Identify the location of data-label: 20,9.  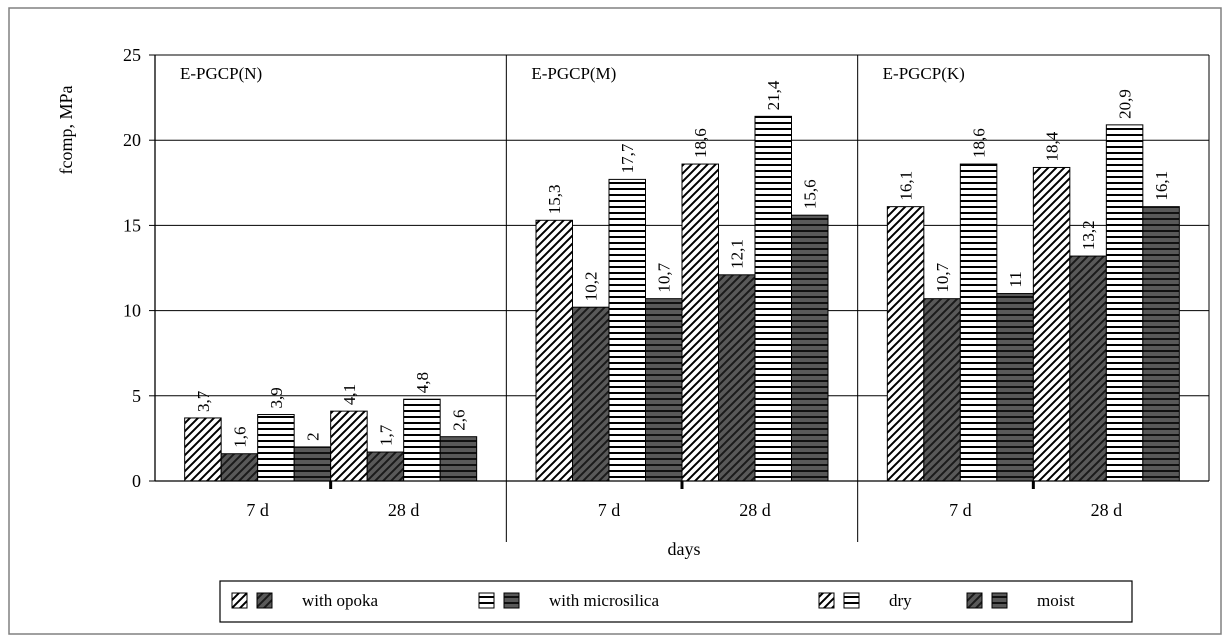
(1125, 104).